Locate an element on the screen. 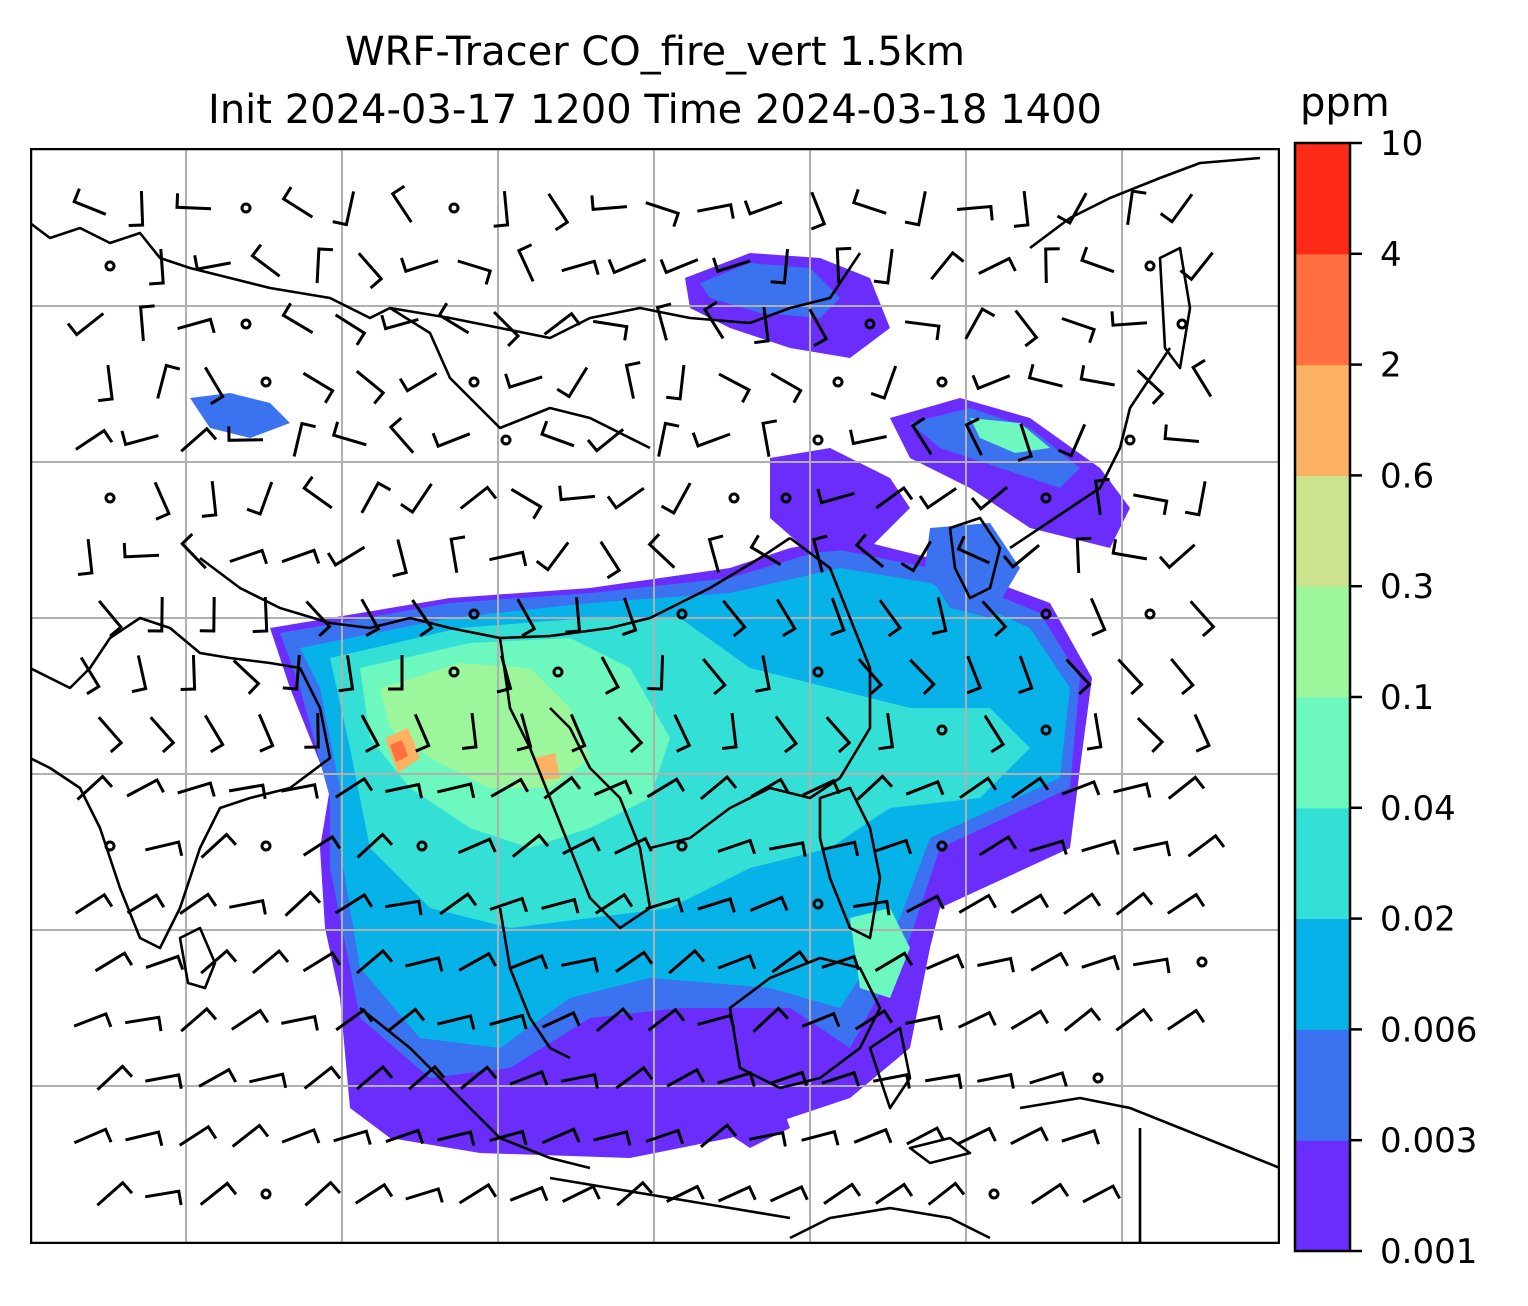  colorbar-tick-label: 0.006 is located at coordinates (1428, 1030).